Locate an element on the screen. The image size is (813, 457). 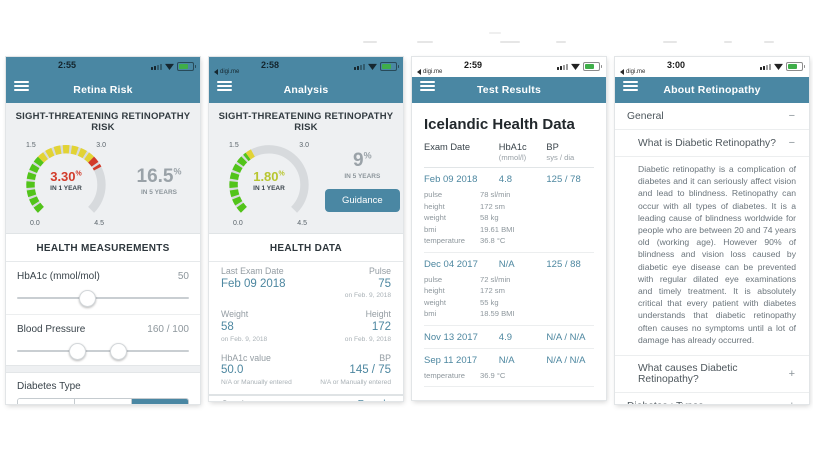
exam-date: Nov 13 2017 is located at coordinates (451, 337).